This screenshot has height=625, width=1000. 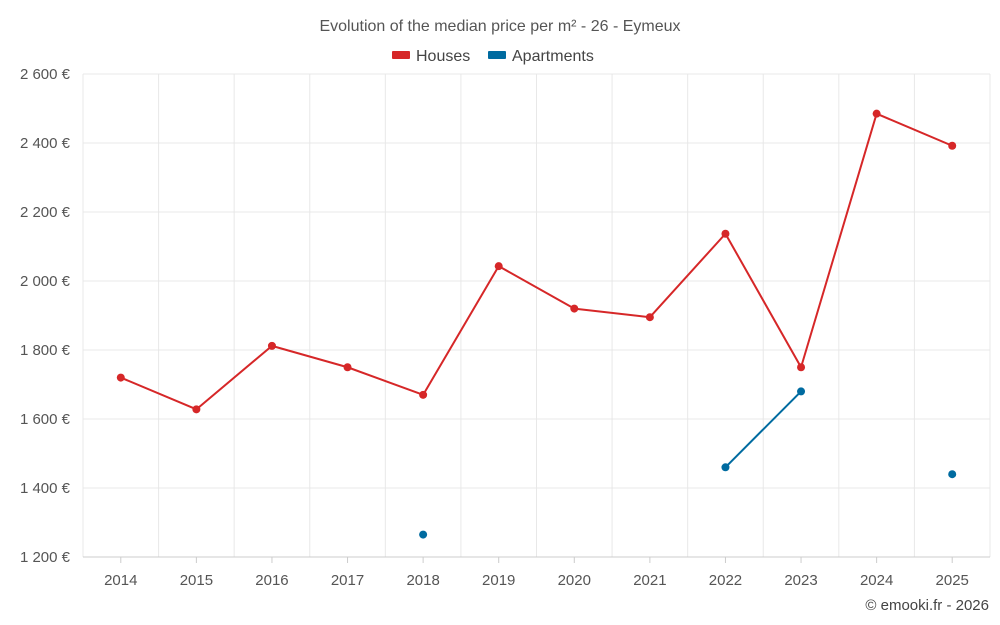 What do you see at coordinates (196, 580) in the screenshot?
I see `x-tick-label: 2015` at bounding box center [196, 580].